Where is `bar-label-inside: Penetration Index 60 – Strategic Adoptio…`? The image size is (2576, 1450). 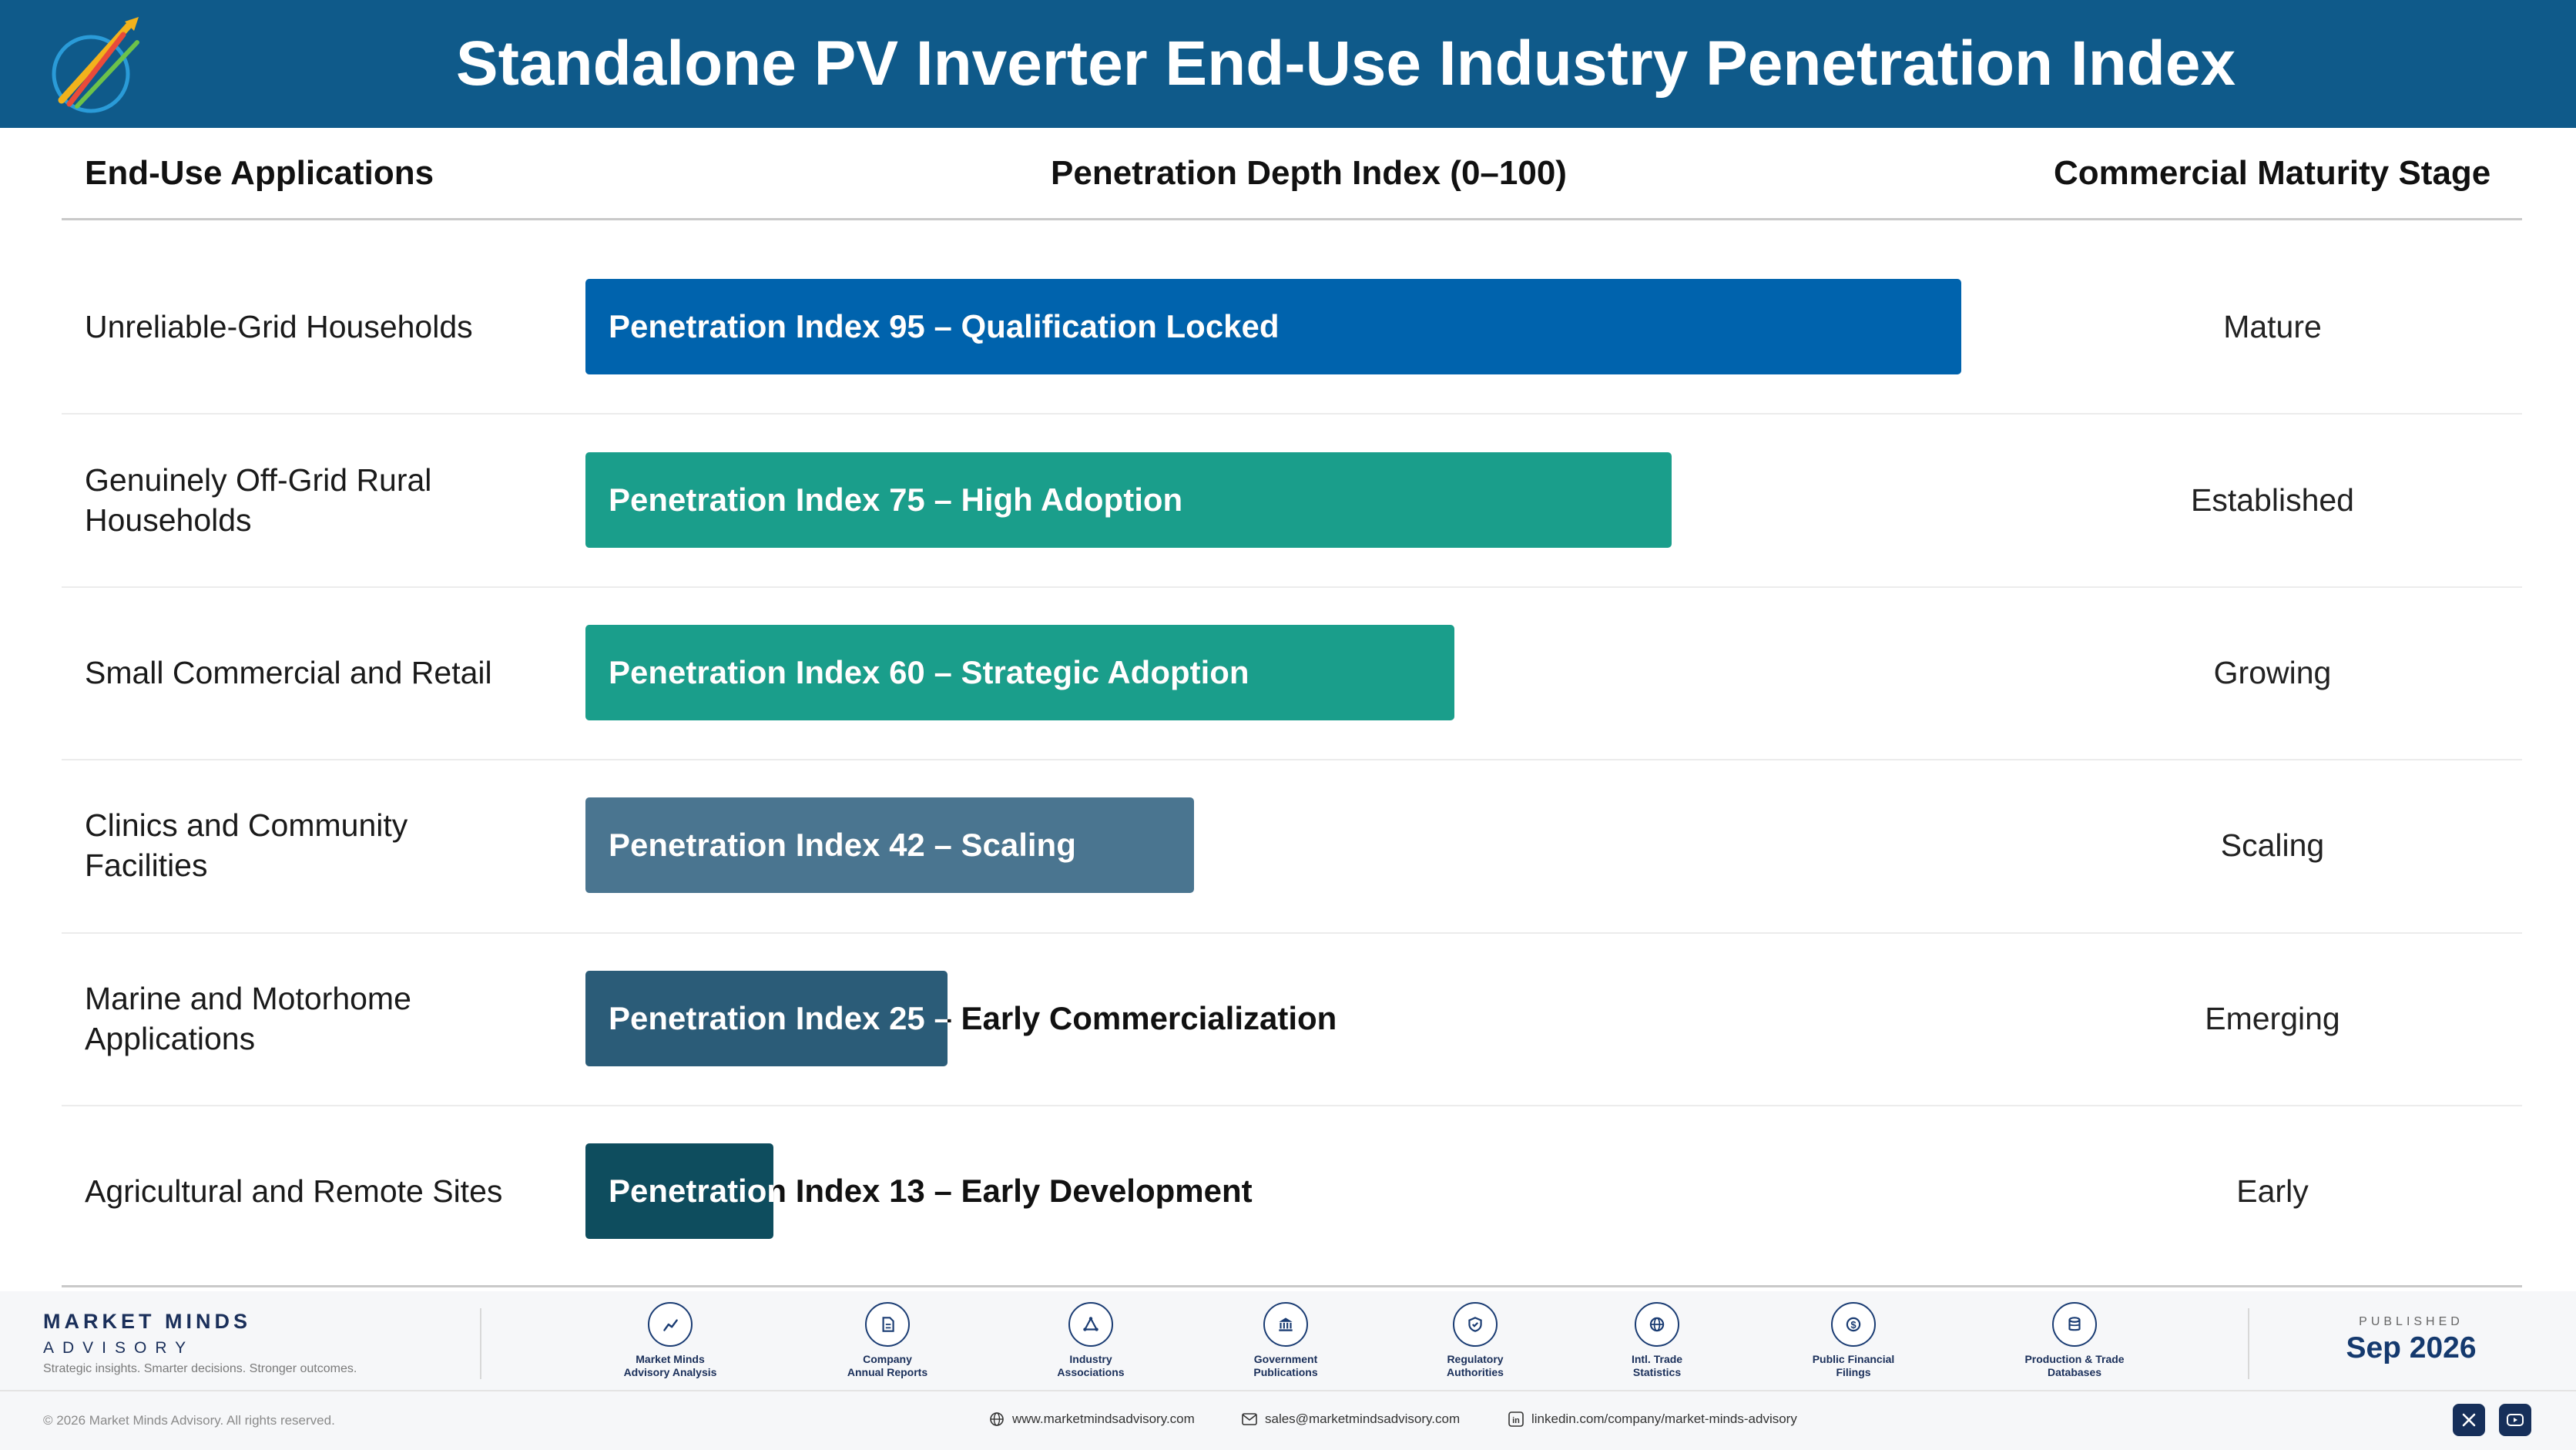
bar-label-inside: Penetration Index 60 – Strategic Adoptio… is located at coordinates (929, 672).